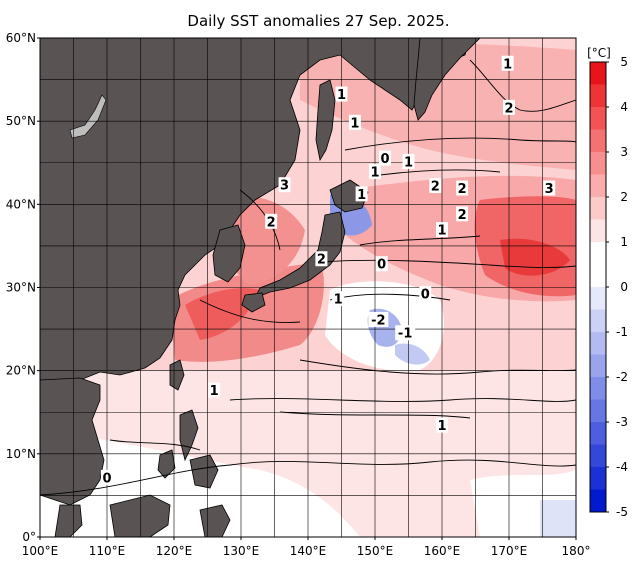 The image size is (637, 564). I want to click on colorbar-tick-label: 4, so click(624, 107).